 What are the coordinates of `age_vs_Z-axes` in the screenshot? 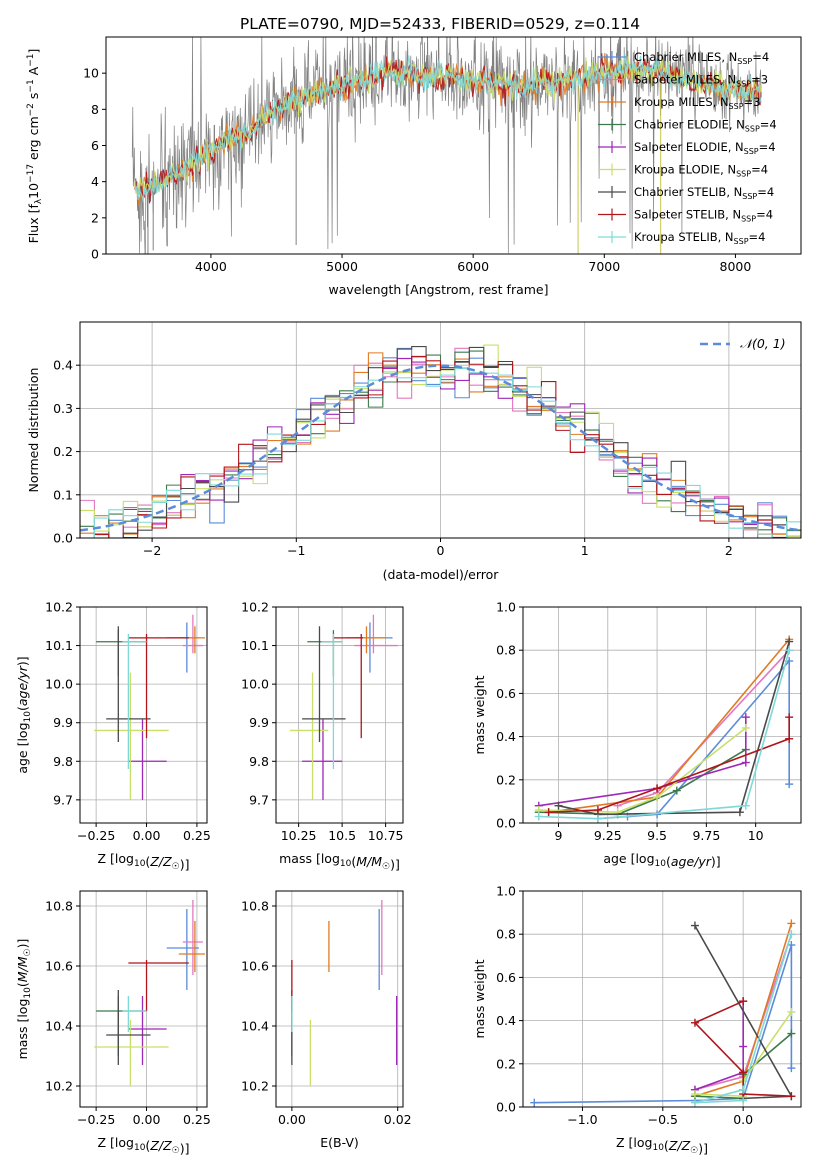 It's located at (143, 714).